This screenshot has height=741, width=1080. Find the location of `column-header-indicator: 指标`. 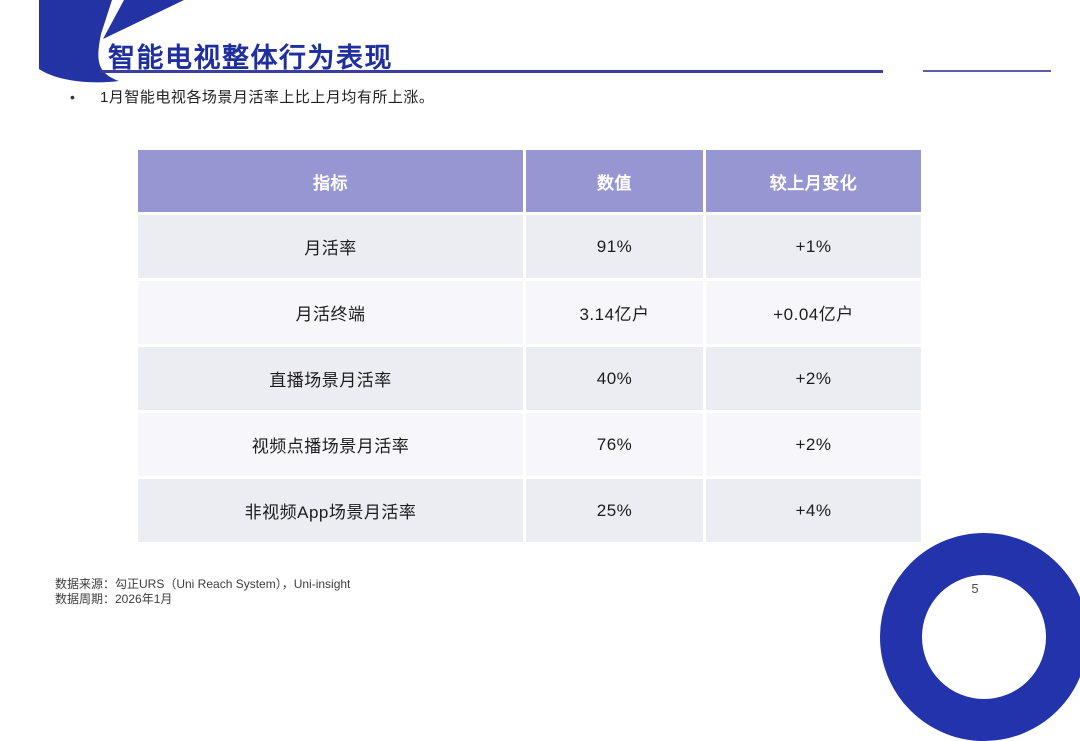

column-header-indicator: 指标 is located at coordinates (330, 181).